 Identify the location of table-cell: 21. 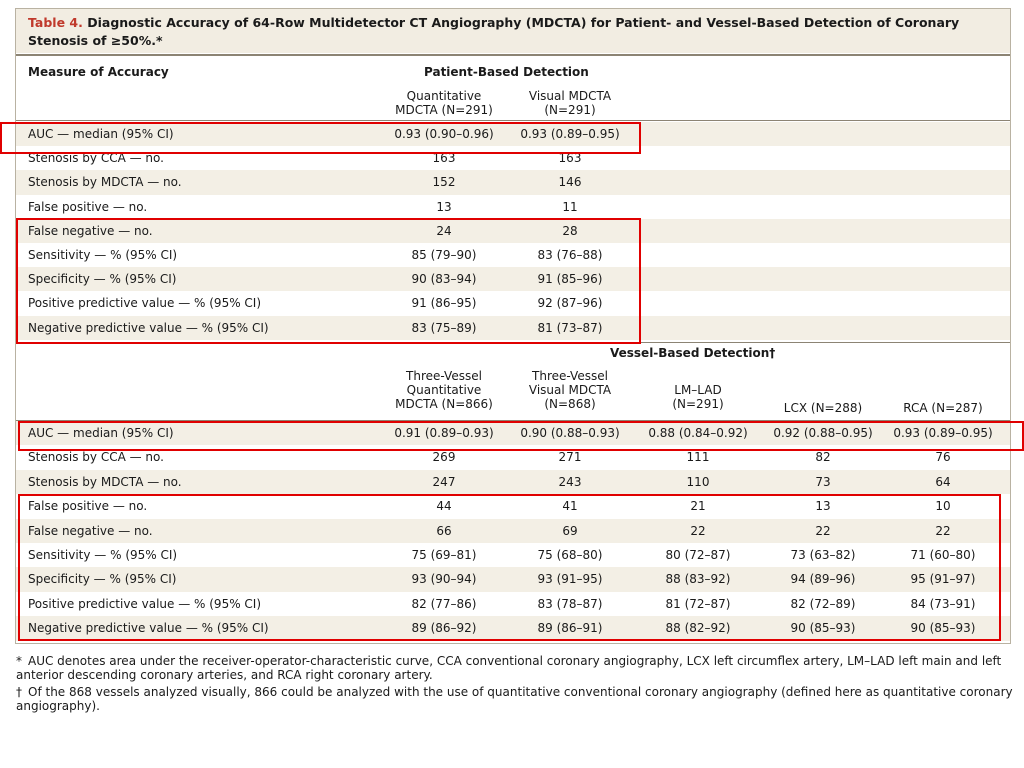
(698, 506).